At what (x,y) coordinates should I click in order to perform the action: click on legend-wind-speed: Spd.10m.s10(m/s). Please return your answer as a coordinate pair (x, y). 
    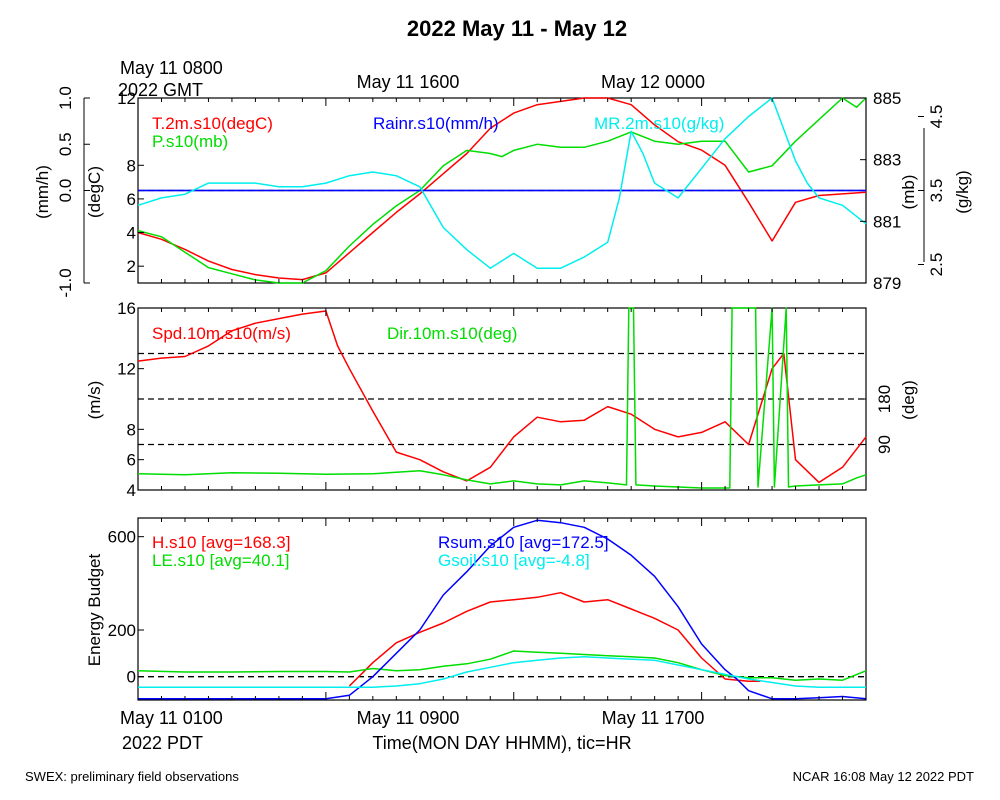
    Looking at the image, I should click on (221, 333).